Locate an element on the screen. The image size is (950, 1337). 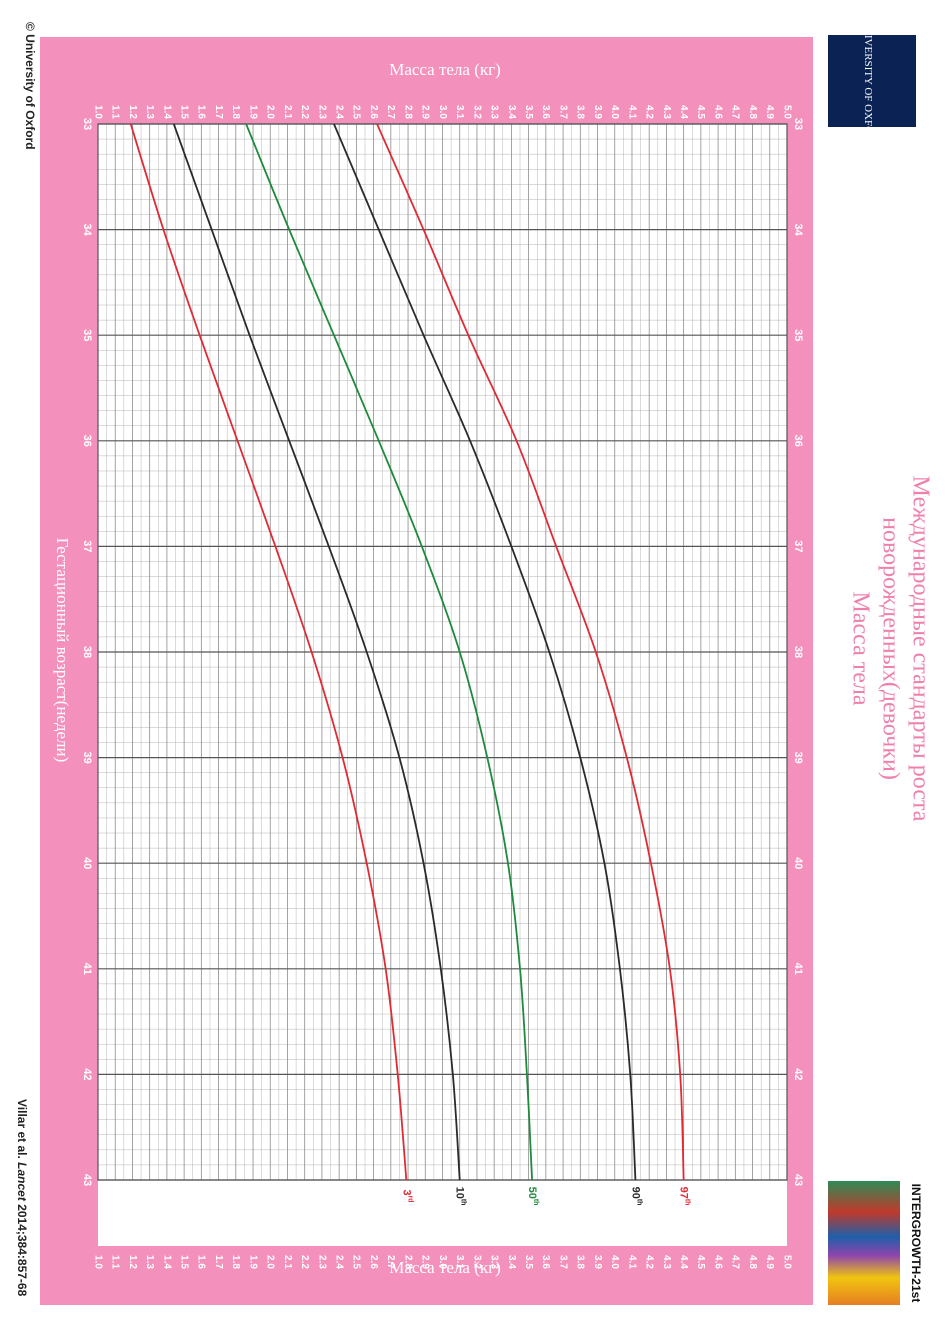
weight-tick-label-bottom: 1.6 is located at coordinates (201, 1262).